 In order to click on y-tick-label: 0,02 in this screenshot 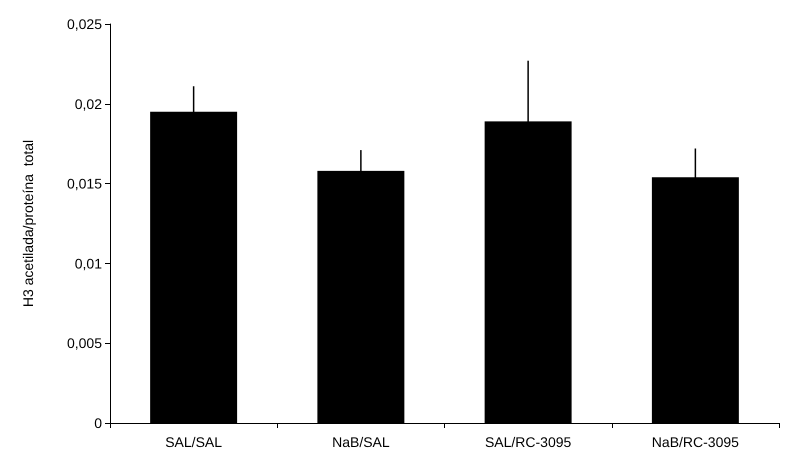, I will do `click(88, 104)`.